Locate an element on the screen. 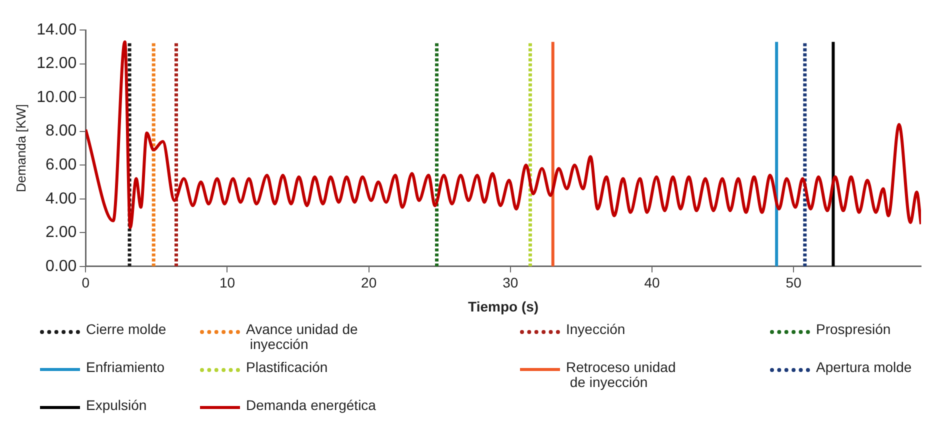 The image size is (927, 434). legend-label: Apertura molde is located at coordinates (864, 367).